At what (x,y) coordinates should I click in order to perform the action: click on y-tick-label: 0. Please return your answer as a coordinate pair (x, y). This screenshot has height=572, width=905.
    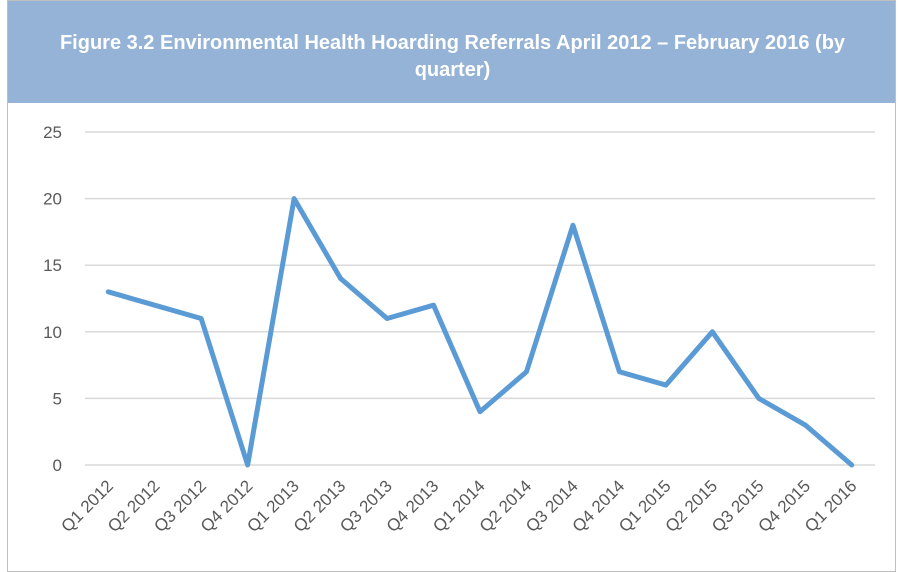
    Looking at the image, I should click on (57, 465).